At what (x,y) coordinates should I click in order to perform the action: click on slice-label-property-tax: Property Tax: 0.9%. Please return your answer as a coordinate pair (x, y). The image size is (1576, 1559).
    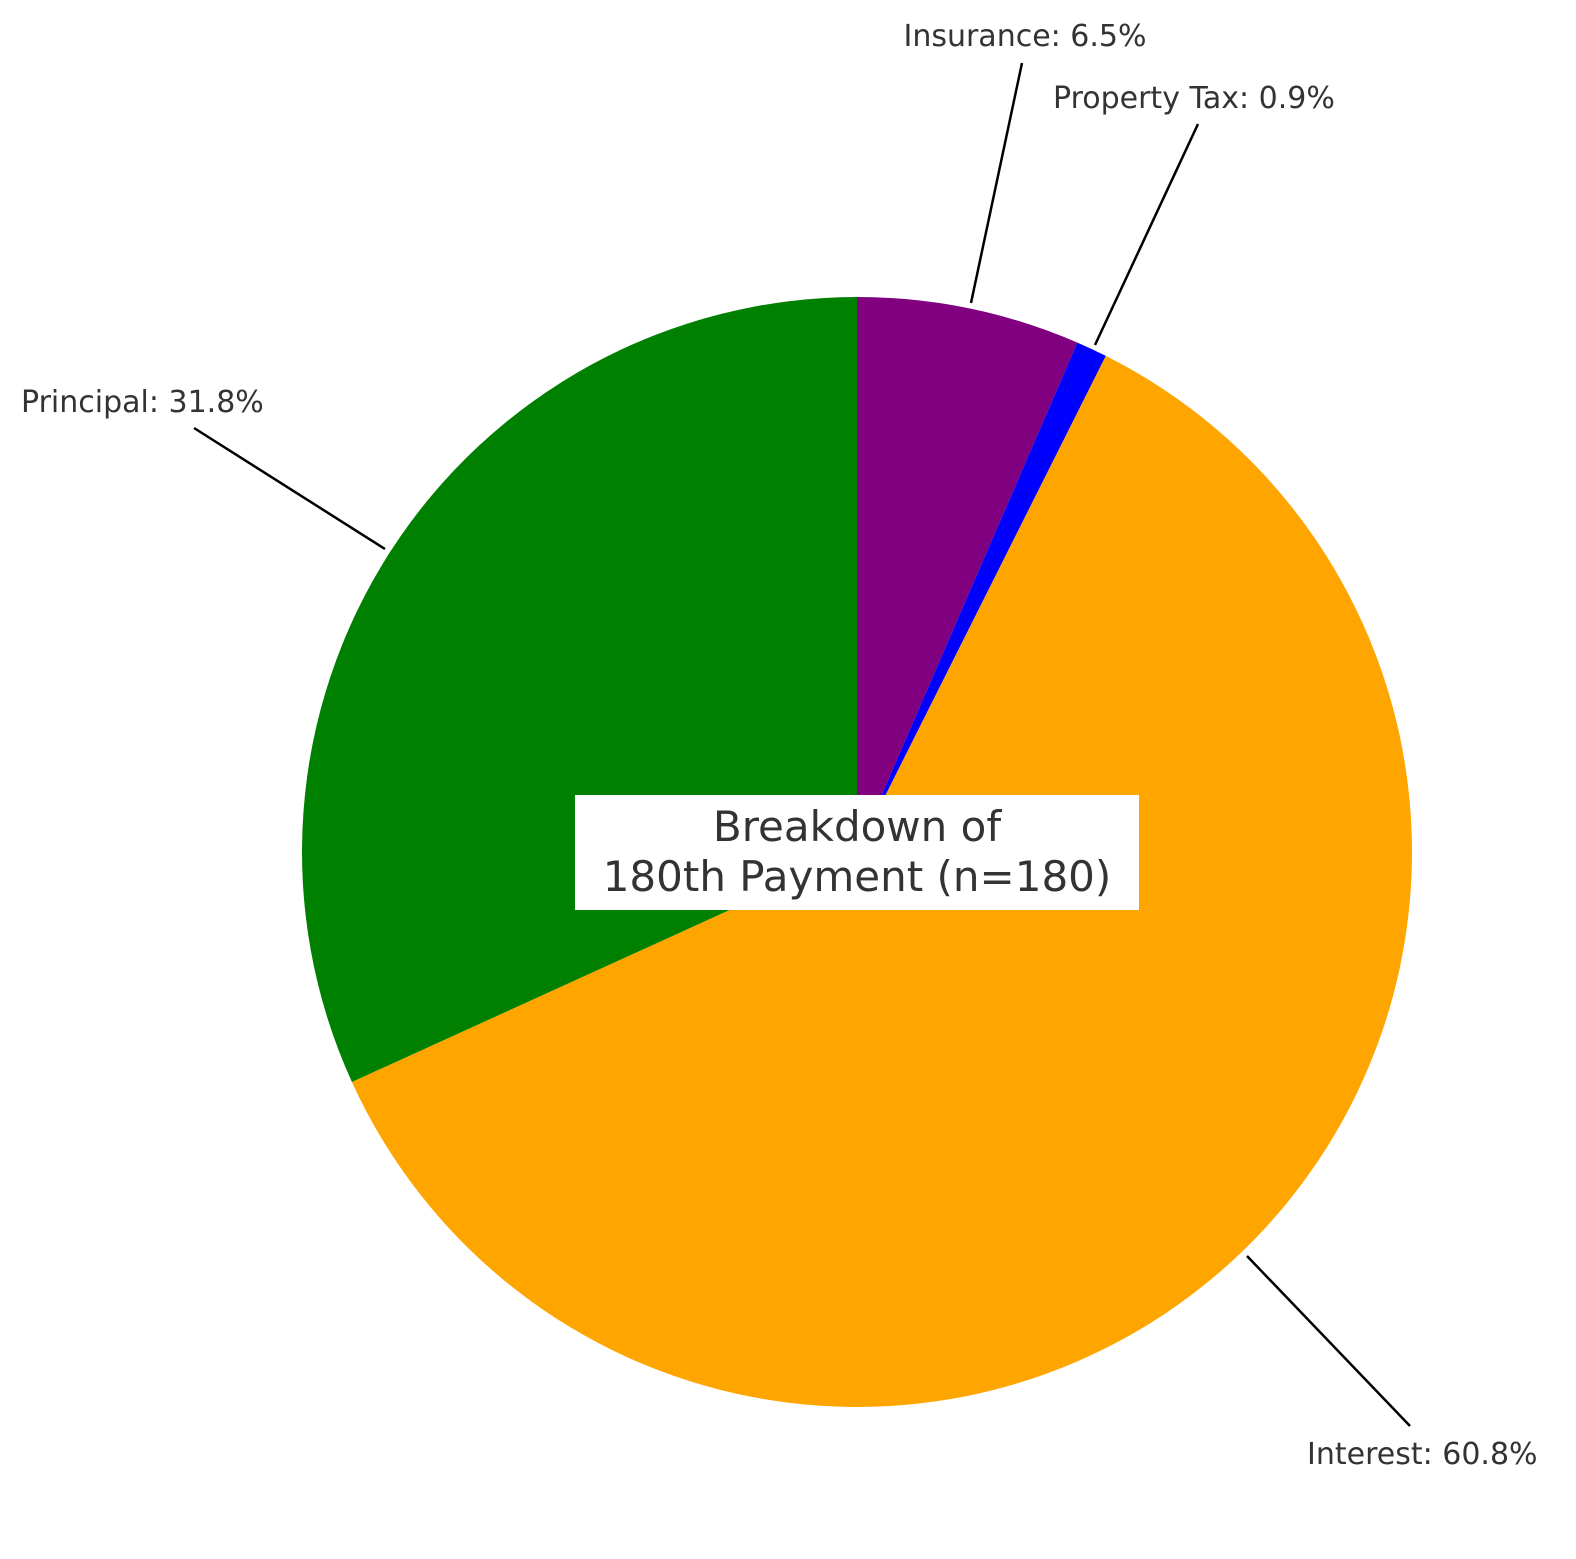
    Looking at the image, I should click on (1194, 98).